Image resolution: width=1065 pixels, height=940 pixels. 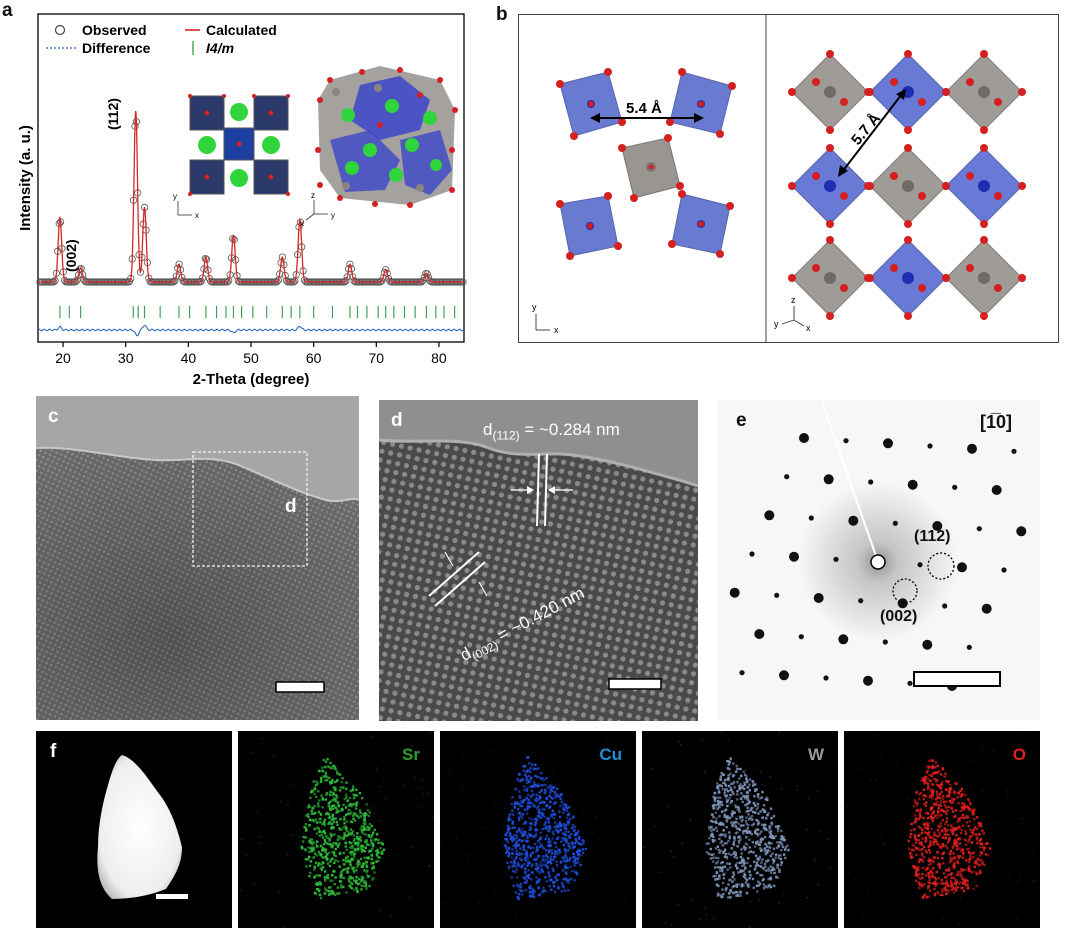 I want to click on metal-atom, so click(x=830, y=278).